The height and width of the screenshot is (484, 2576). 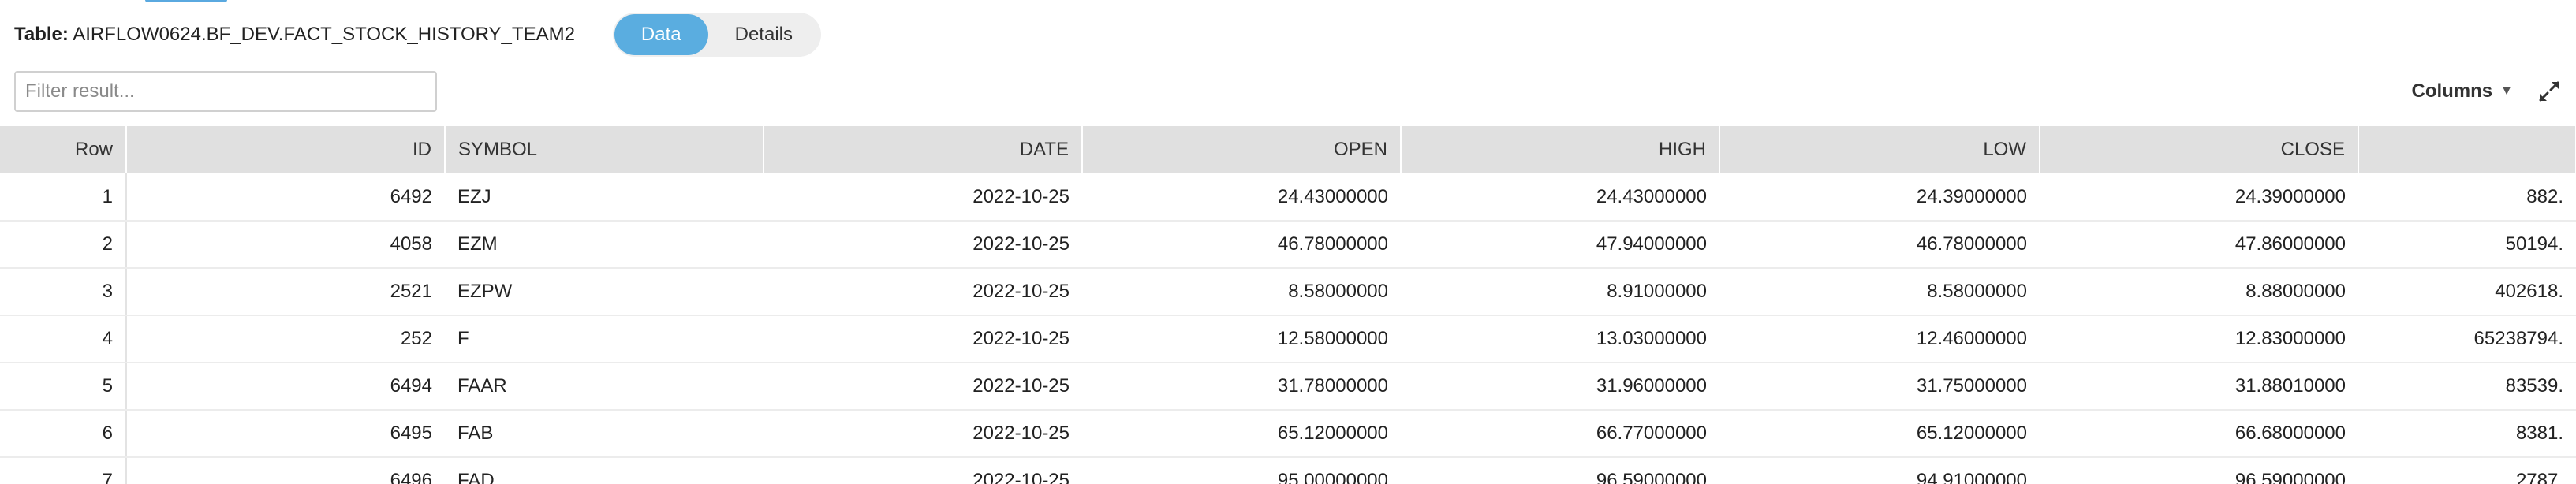 What do you see at coordinates (63, 434) in the screenshot?
I see `row-number-cell: 6` at bounding box center [63, 434].